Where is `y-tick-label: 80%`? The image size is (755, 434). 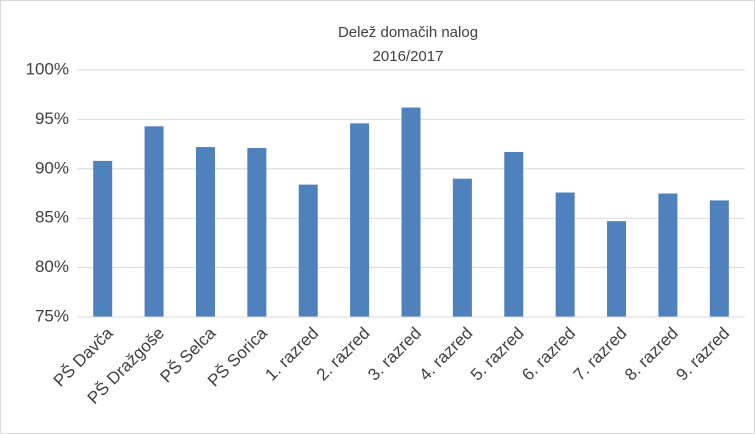
y-tick-label: 80% is located at coordinates (52, 266).